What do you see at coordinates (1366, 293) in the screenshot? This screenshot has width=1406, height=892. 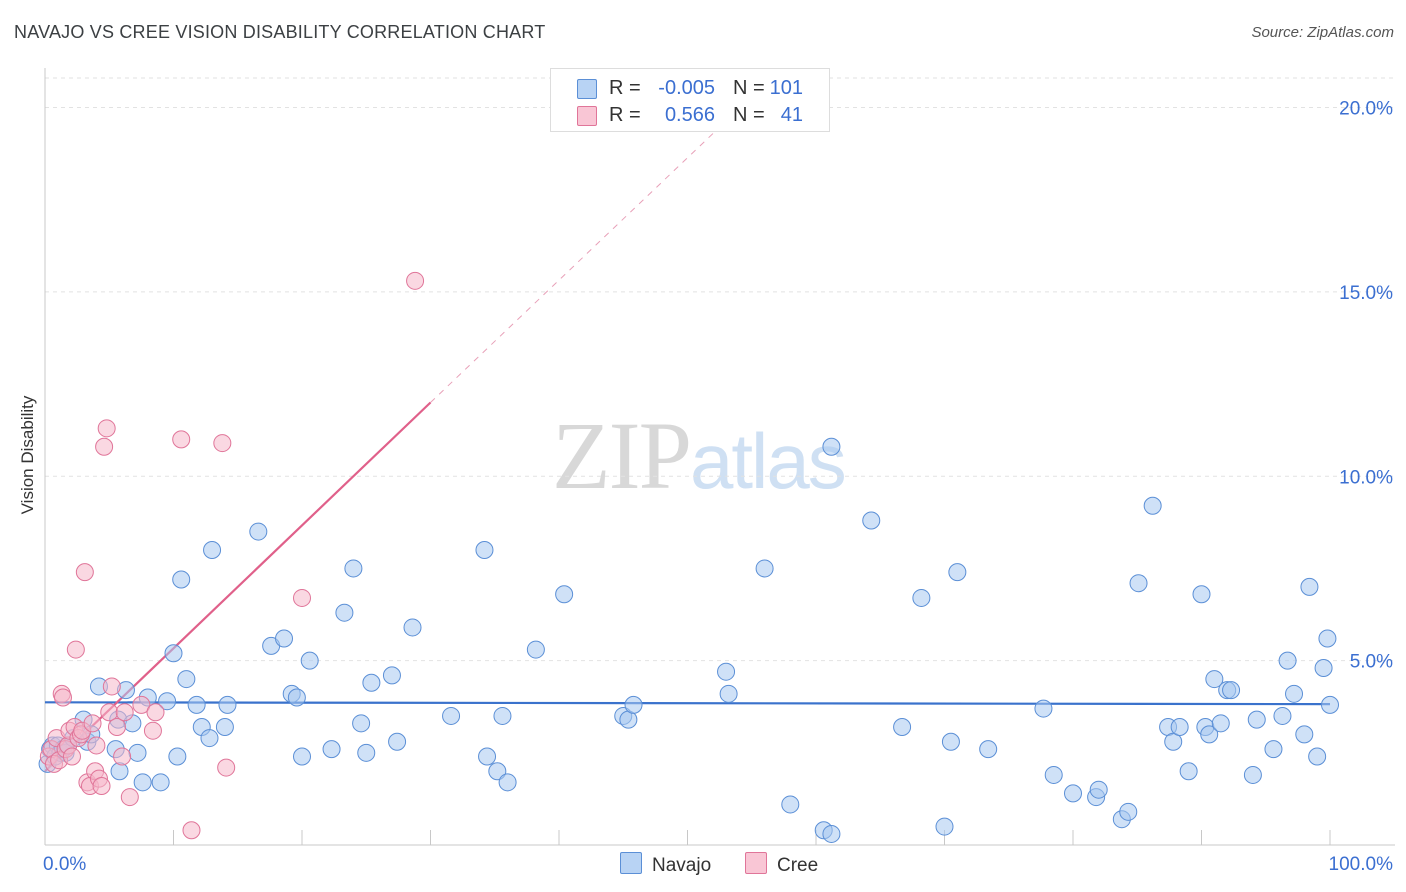 I see `y-tick-label: 15.0%` at bounding box center [1366, 293].